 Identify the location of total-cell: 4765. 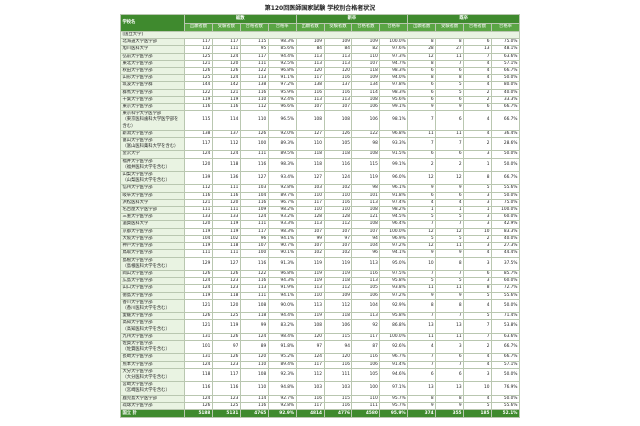
(254, 413).